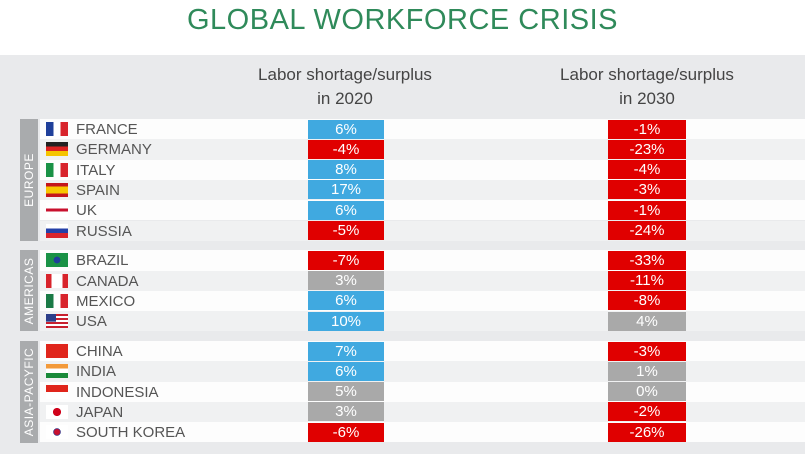 This screenshot has height=454, width=805. What do you see at coordinates (647, 230) in the screenshot?
I see `value-2030: -24%` at bounding box center [647, 230].